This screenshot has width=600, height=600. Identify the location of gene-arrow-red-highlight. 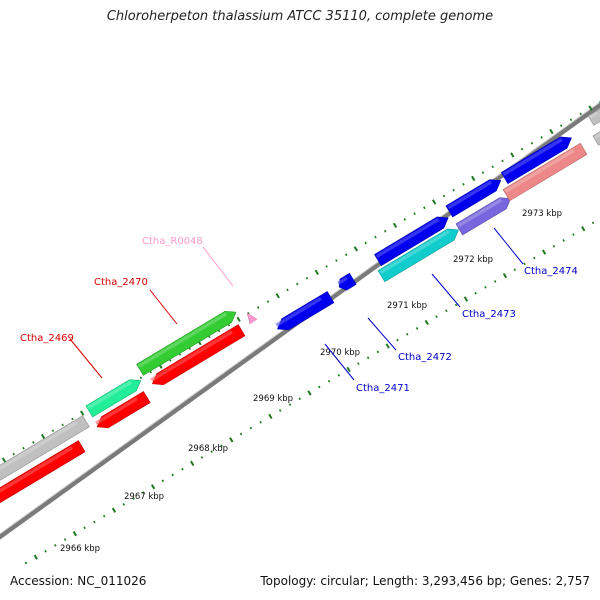
(37, 469).